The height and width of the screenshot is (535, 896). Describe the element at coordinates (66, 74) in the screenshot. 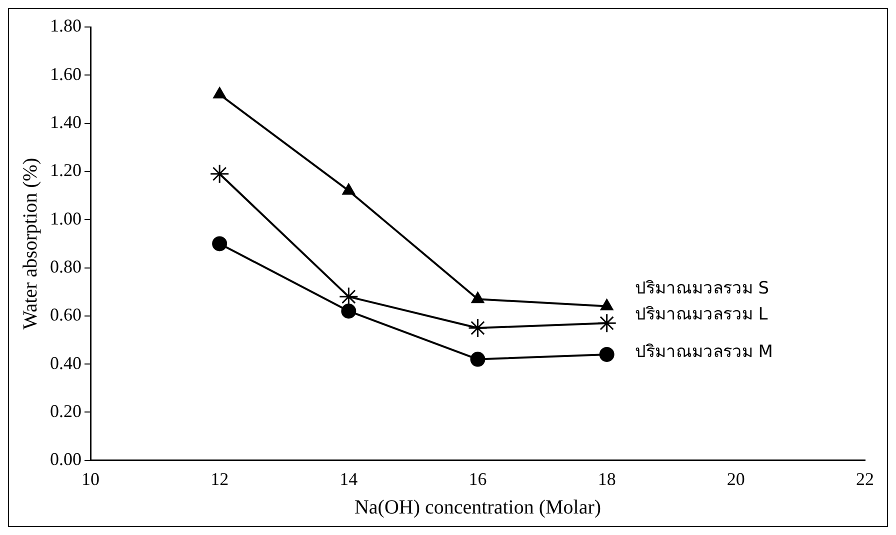

I see `y-tick-label: 1.60` at that location.